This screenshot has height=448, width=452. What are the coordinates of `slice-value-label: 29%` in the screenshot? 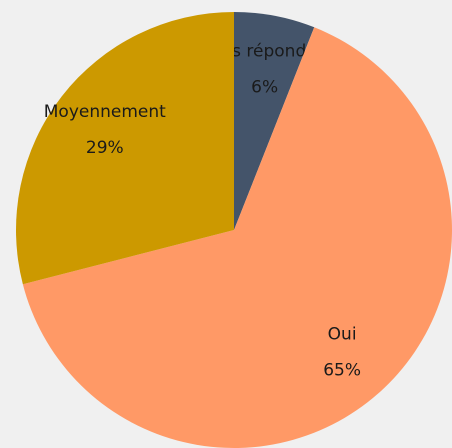 It's located at (105, 148).